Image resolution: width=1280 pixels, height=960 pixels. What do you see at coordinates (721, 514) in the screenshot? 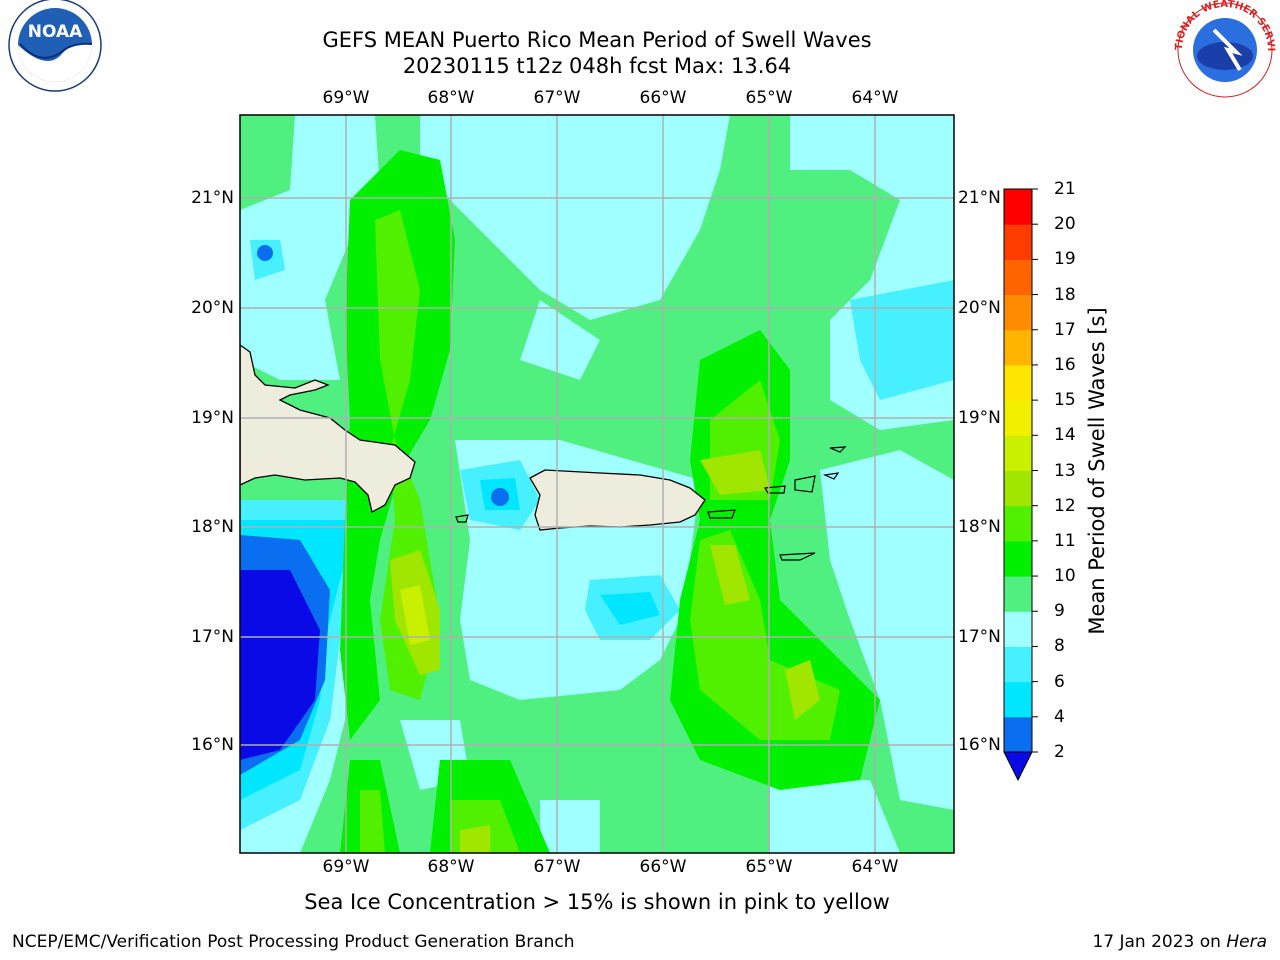
I see `island-vieques` at bounding box center [721, 514].